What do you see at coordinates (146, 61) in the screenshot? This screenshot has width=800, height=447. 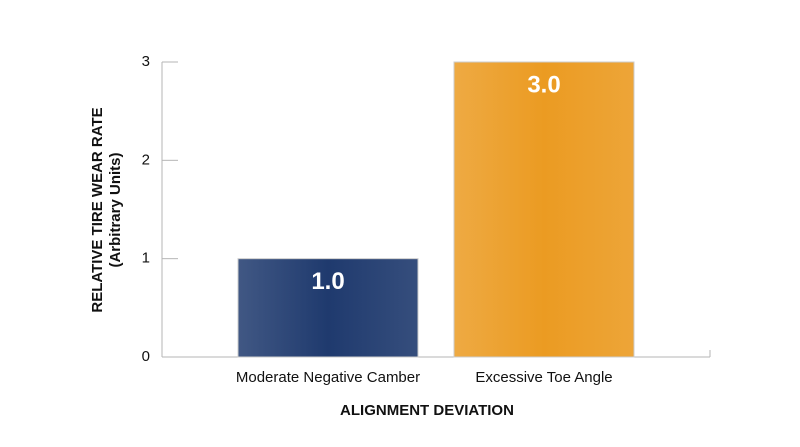 I see `y-tick-label: 3` at bounding box center [146, 61].